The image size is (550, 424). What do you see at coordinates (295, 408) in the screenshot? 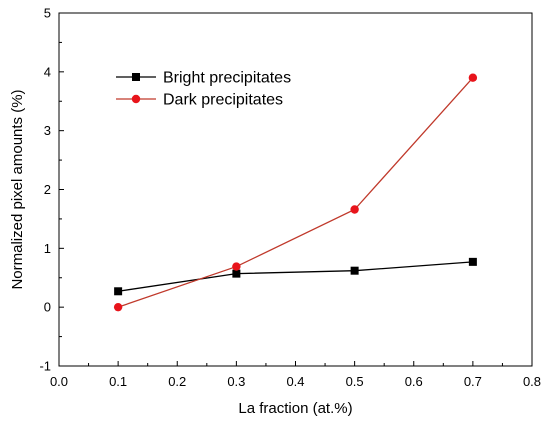
I see `x-axis-title: La fraction (at.%)` at bounding box center [295, 408].